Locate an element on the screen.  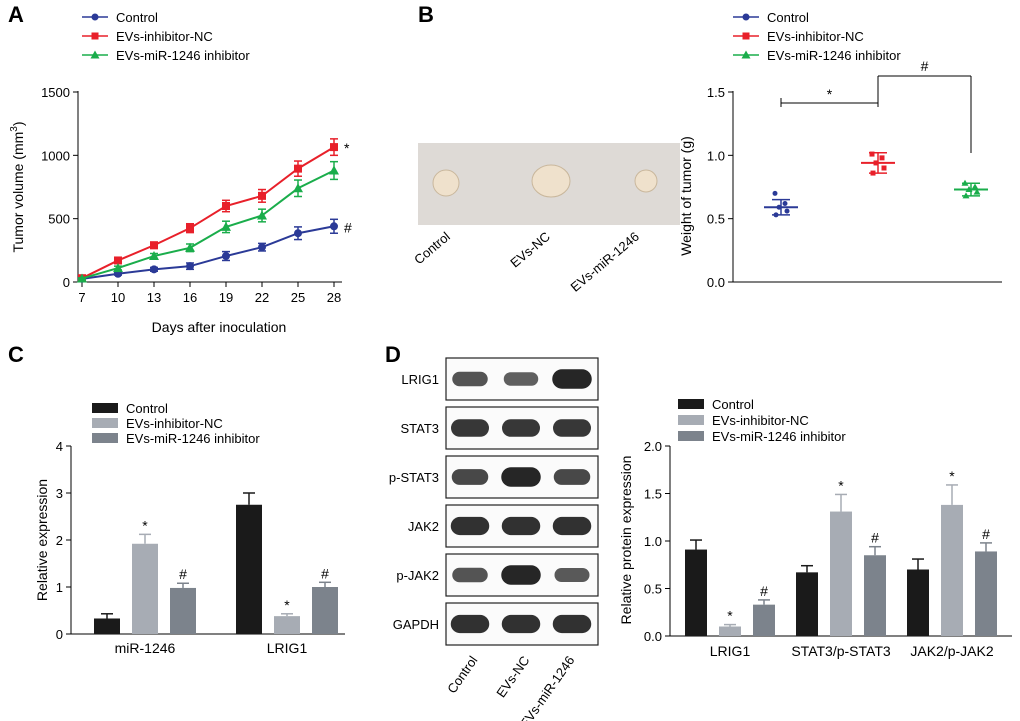
x-tick-label: 13 is located at coordinates (154, 297).